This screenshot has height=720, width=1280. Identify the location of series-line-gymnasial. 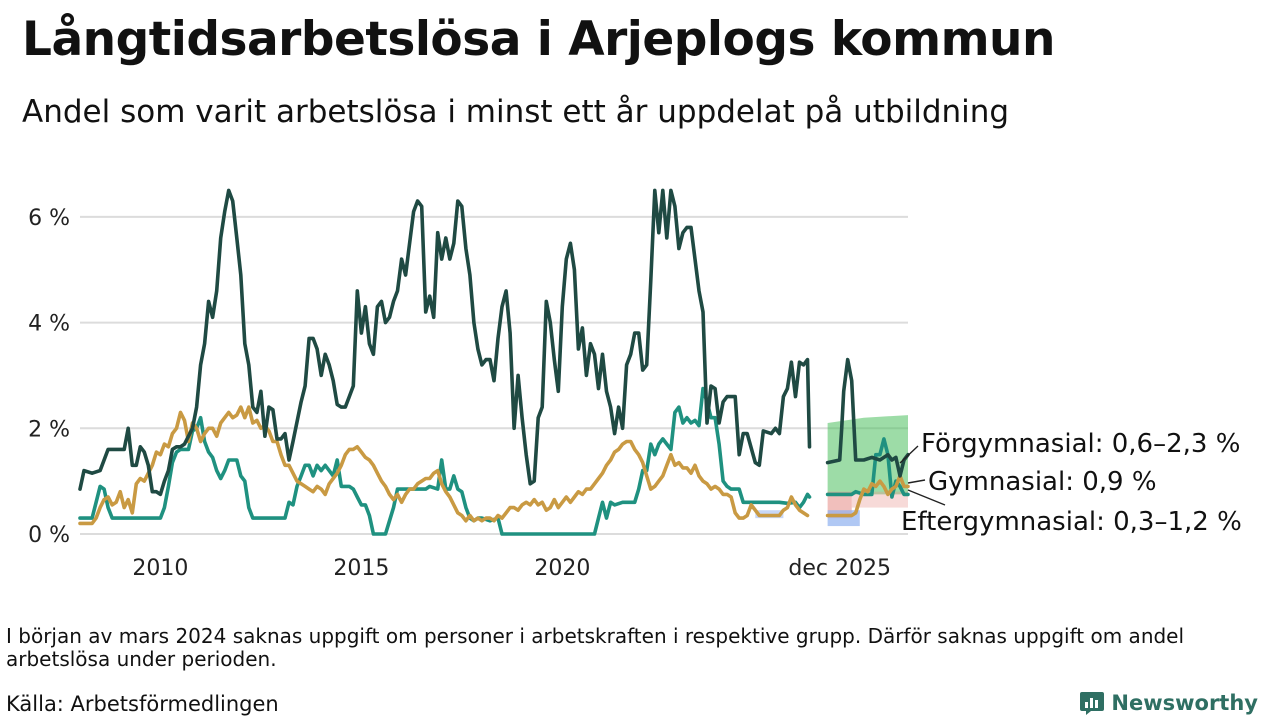
(494, 465).